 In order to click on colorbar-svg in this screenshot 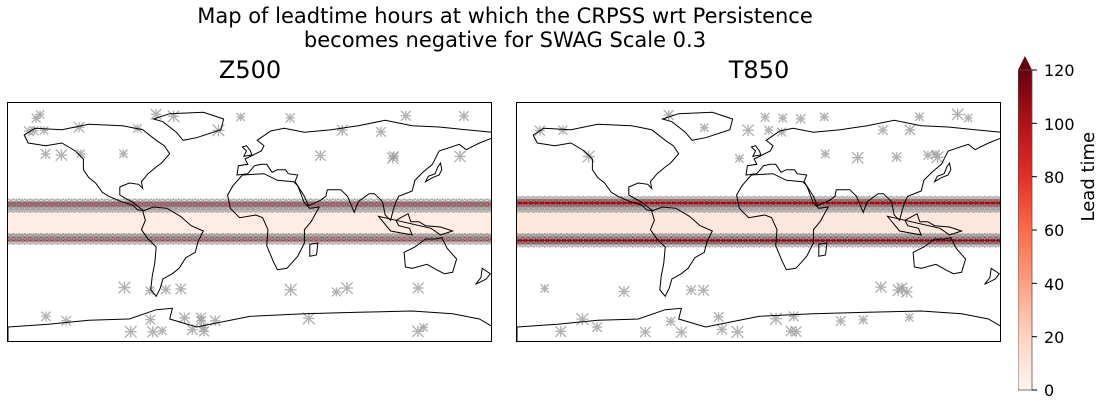, I will do `click(1027, 223)`.